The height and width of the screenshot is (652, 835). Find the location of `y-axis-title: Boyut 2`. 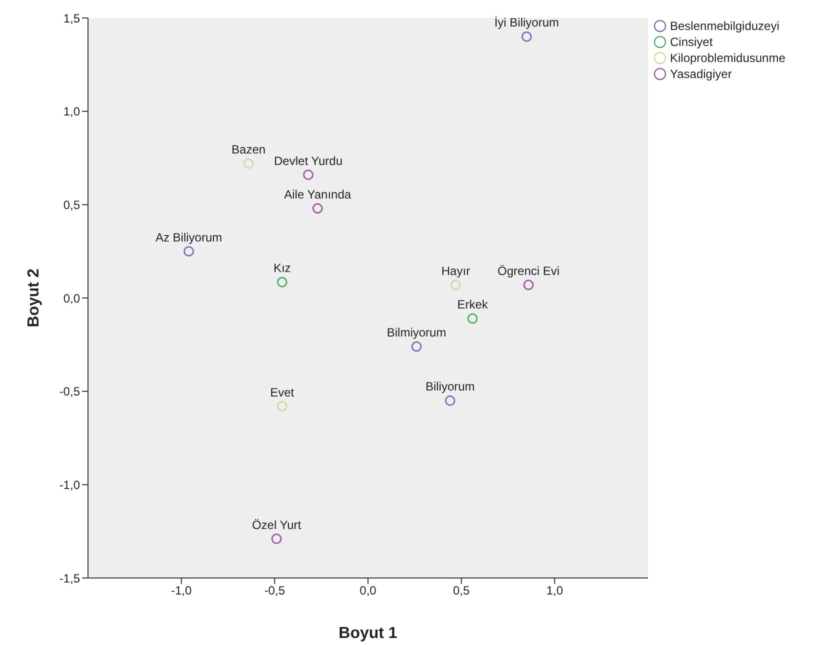

y-axis-title: Boyut 2 is located at coordinates (34, 298).